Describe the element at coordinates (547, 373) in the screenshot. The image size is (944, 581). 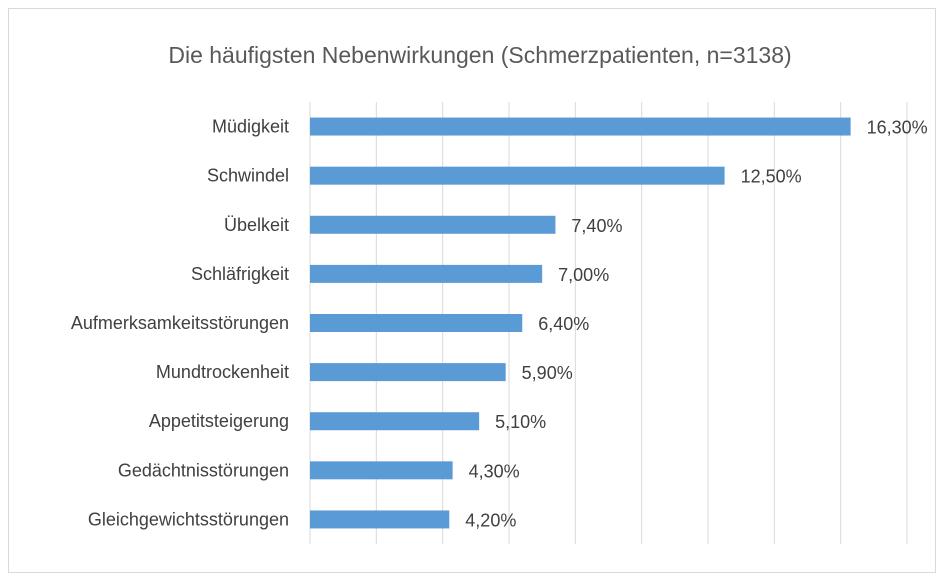
I see `data-label: 5,90%` at that location.